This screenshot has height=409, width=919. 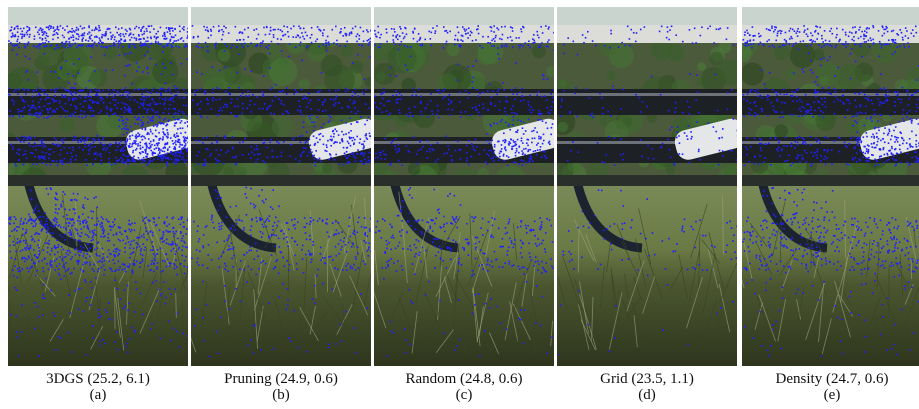 What do you see at coordinates (281, 379) in the screenshot?
I see `panel-caption: Pruning (24.9, 0.6)` at bounding box center [281, 379].